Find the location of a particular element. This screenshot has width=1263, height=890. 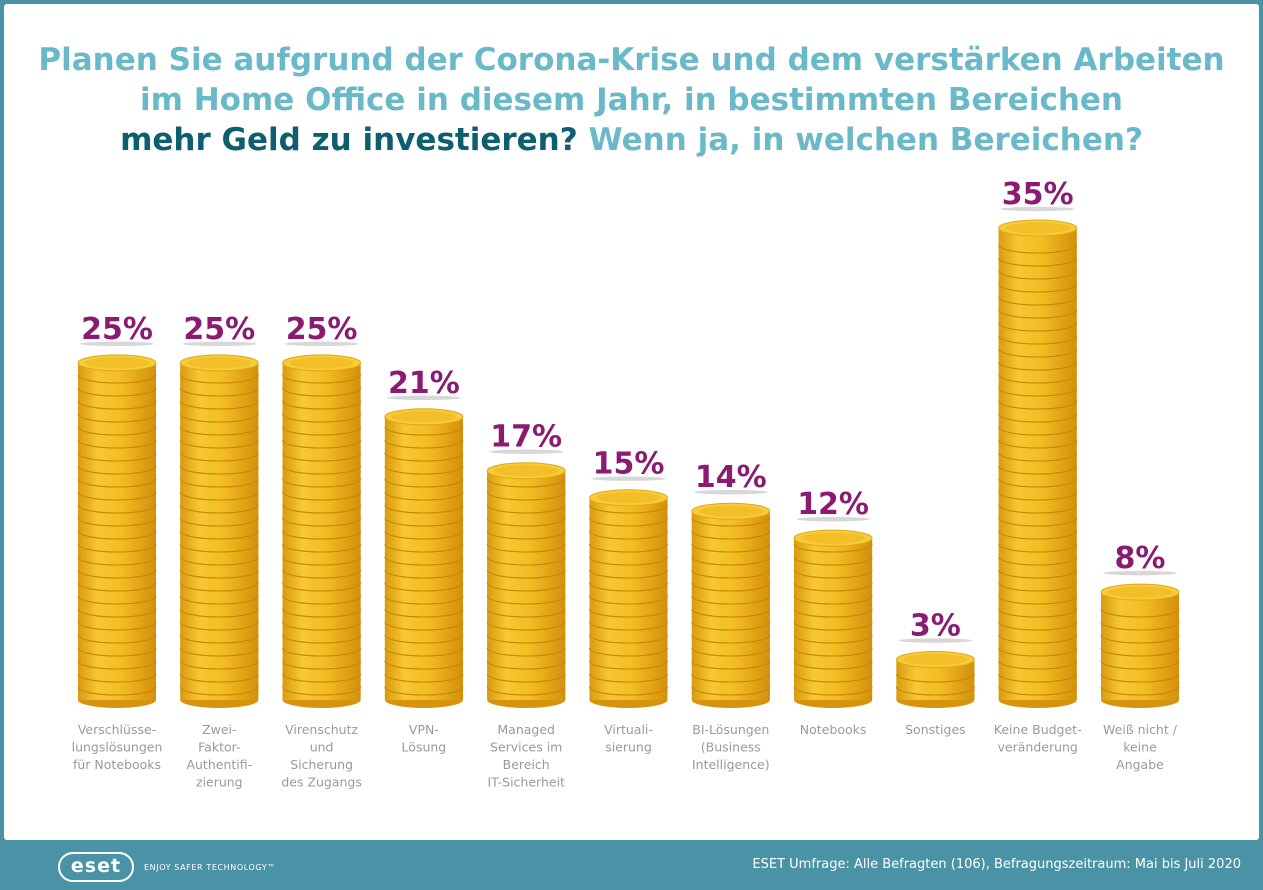

value-label: 8% is located at coordinates (1140, 558).